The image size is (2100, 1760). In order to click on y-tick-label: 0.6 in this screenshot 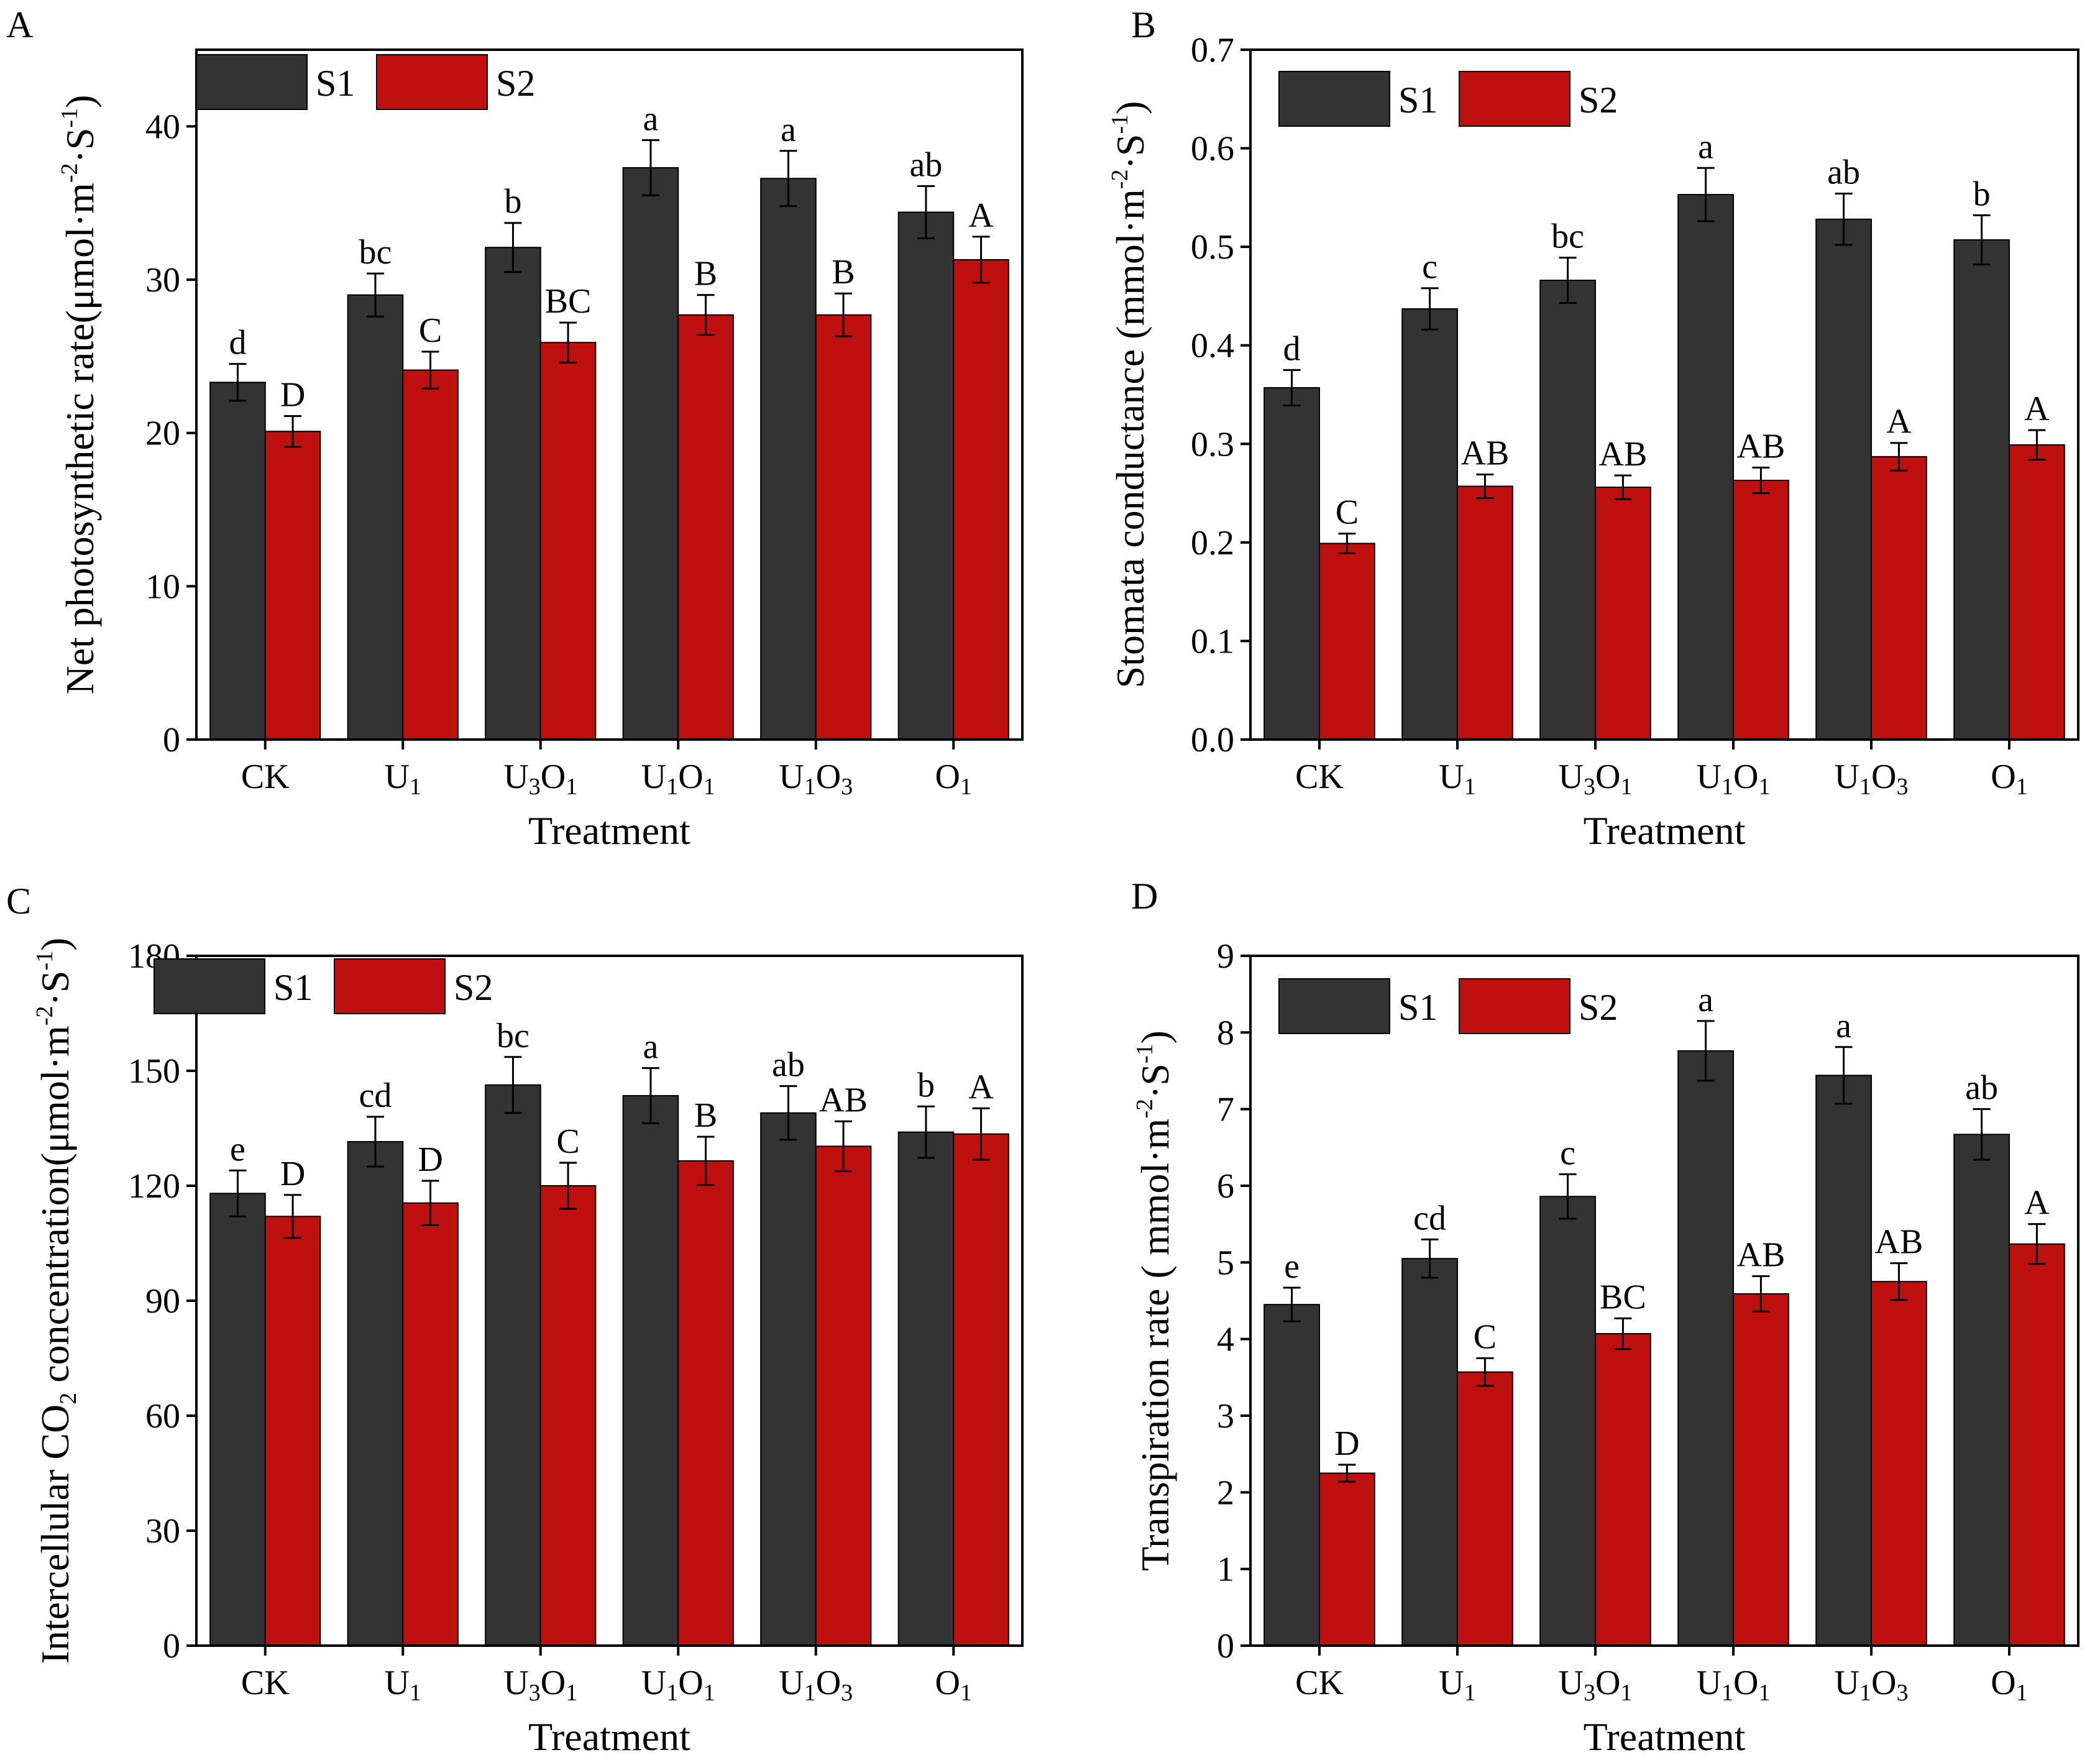, I will do `click(1212, 149)`.